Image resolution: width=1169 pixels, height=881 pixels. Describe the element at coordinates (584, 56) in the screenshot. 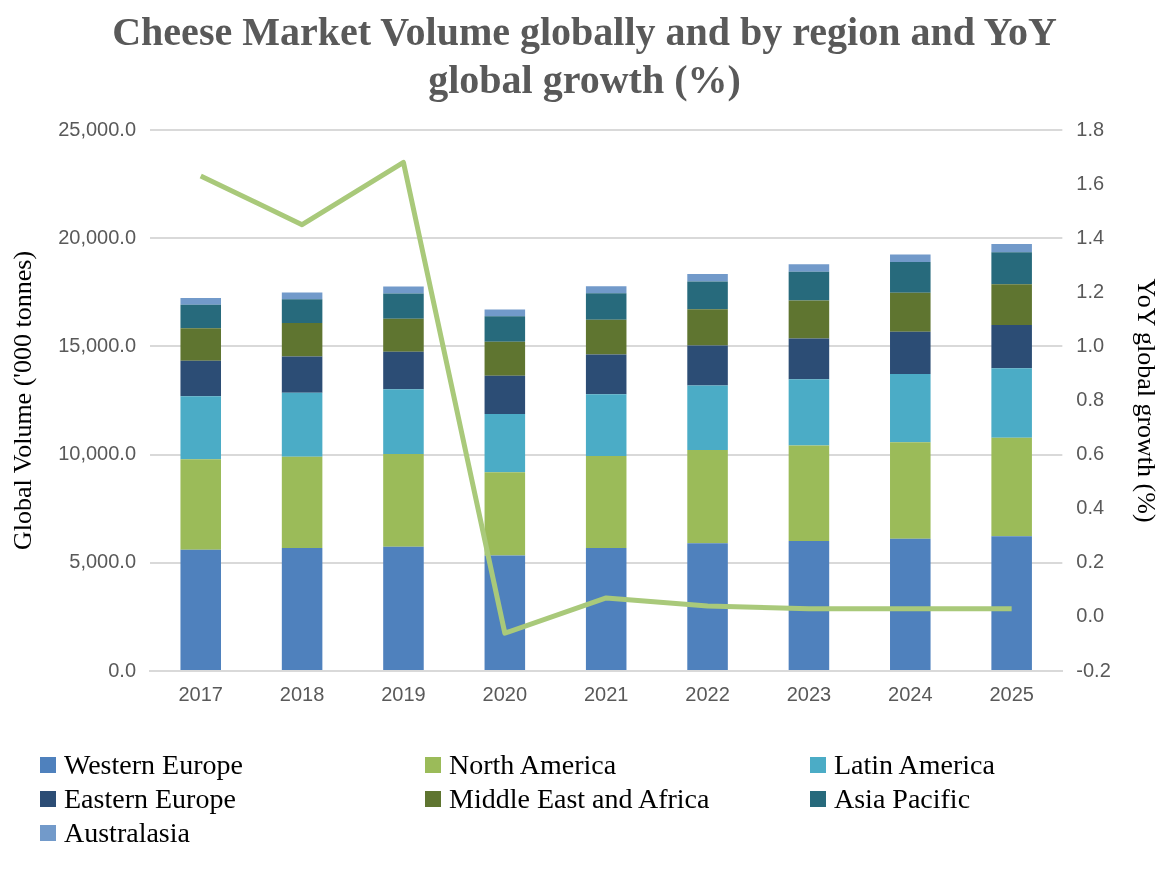

I see `chart-title: Cheese Market Volume globally and by region and YoY global growth (%)` at that location.